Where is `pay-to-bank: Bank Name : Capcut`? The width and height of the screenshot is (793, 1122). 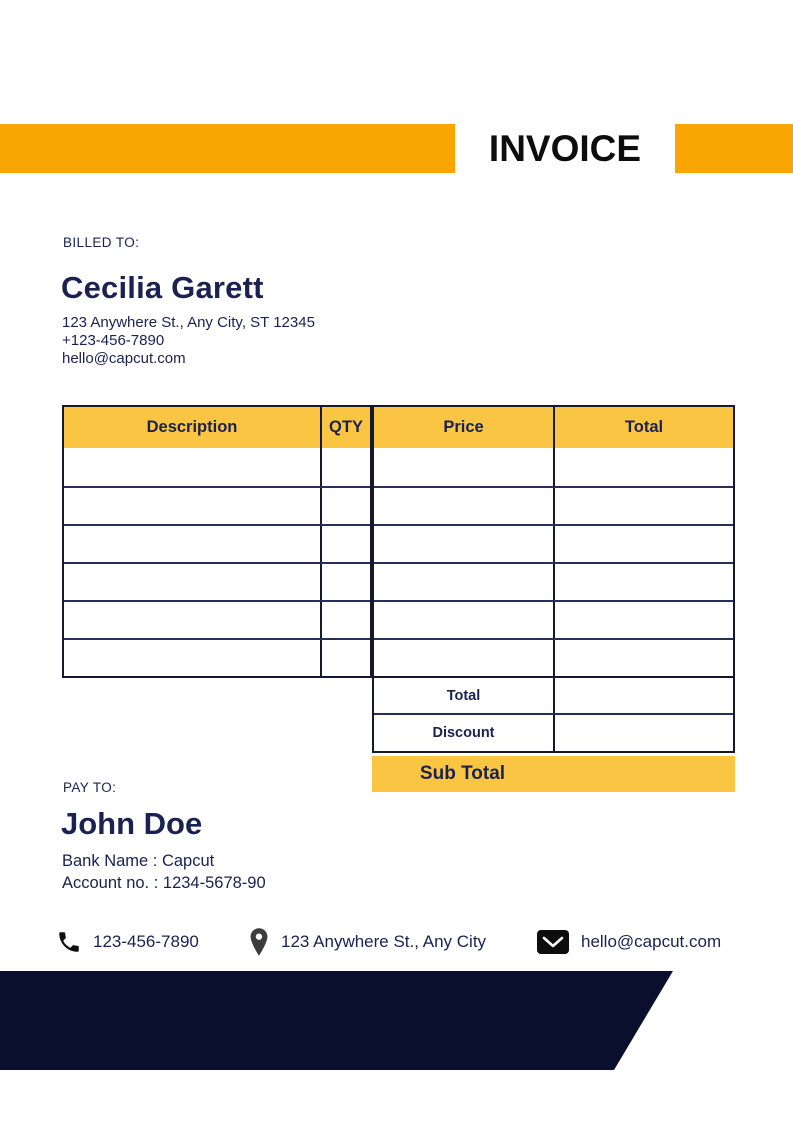 pay-to-bank: Bank Name : Capcut is located at coordinates (138, 861).